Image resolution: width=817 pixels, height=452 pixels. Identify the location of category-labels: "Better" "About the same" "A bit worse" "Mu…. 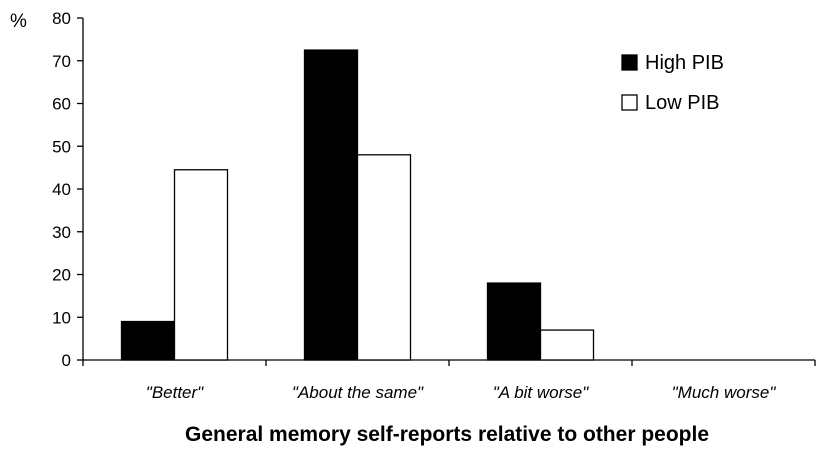
(461, 392).